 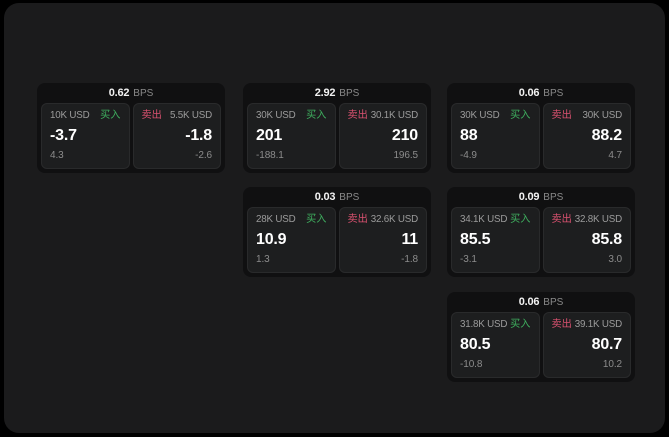 I want to click on buy-value: 80.5, so click(x=475, y=345).